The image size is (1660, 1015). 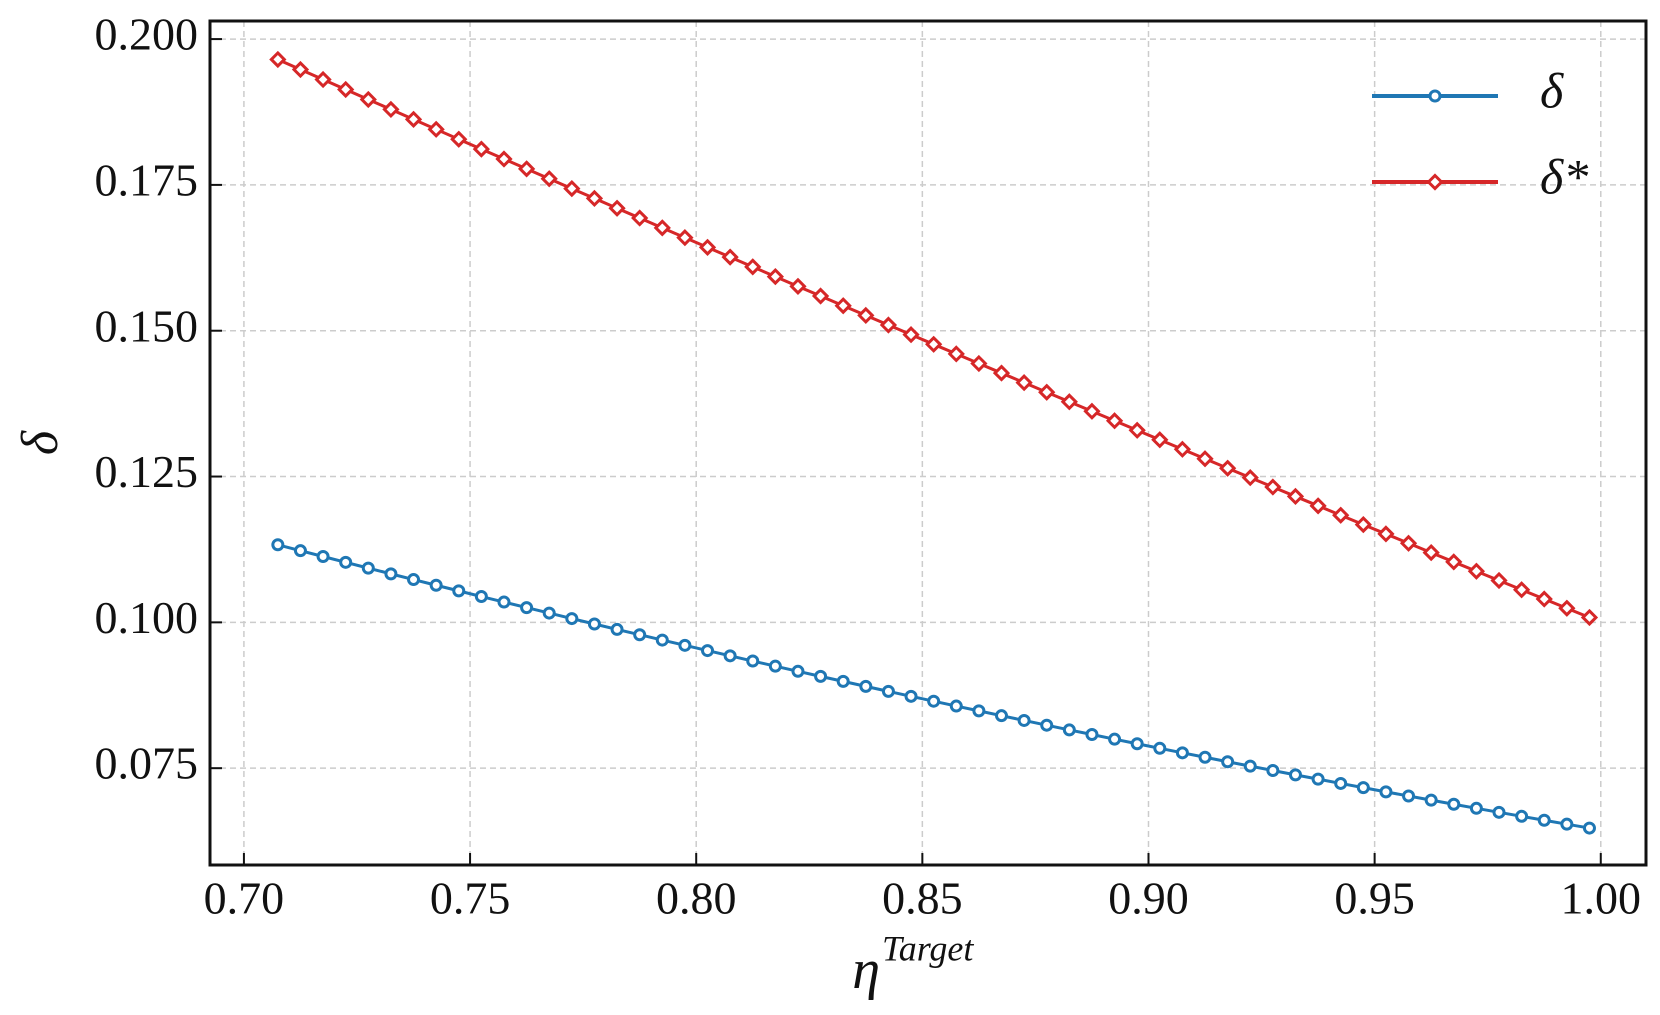 What do you see at coordinates (147, 325) in the screenshot?
I see `y-tick-label: 0.150` at bounding box center [147, 325].